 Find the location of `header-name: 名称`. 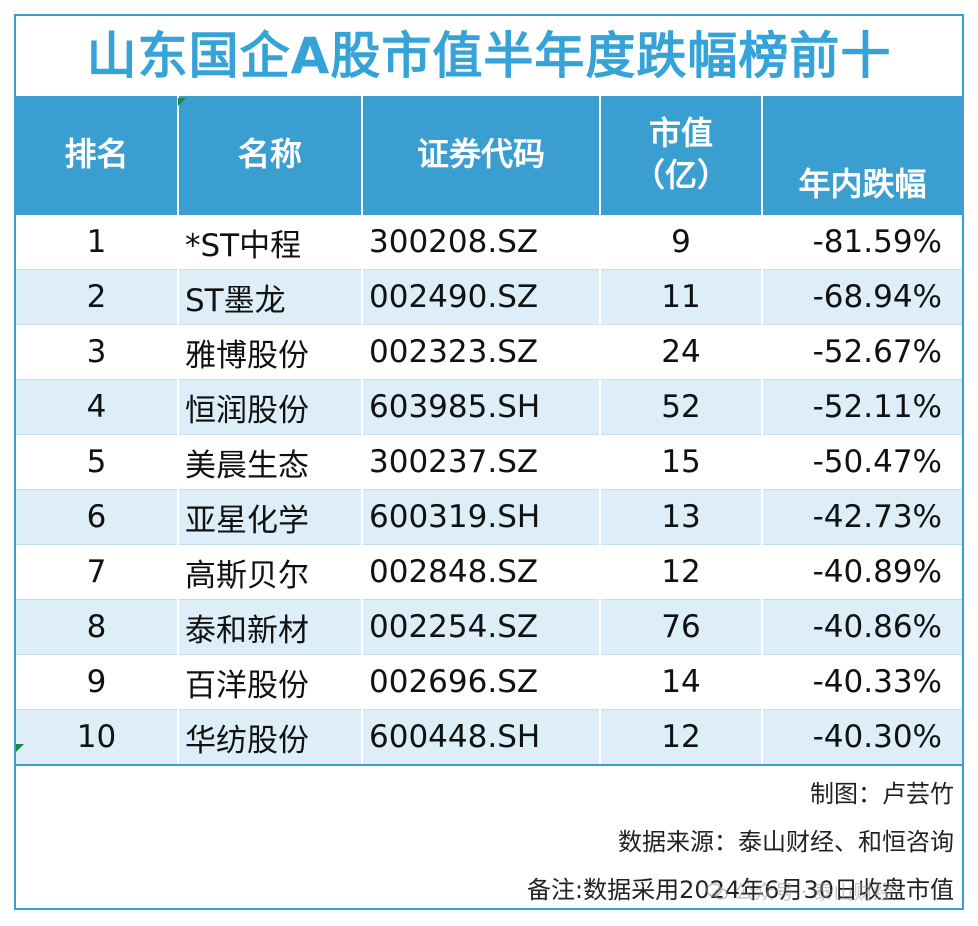

header-name: 名称 is located at coordinates (270, 155).